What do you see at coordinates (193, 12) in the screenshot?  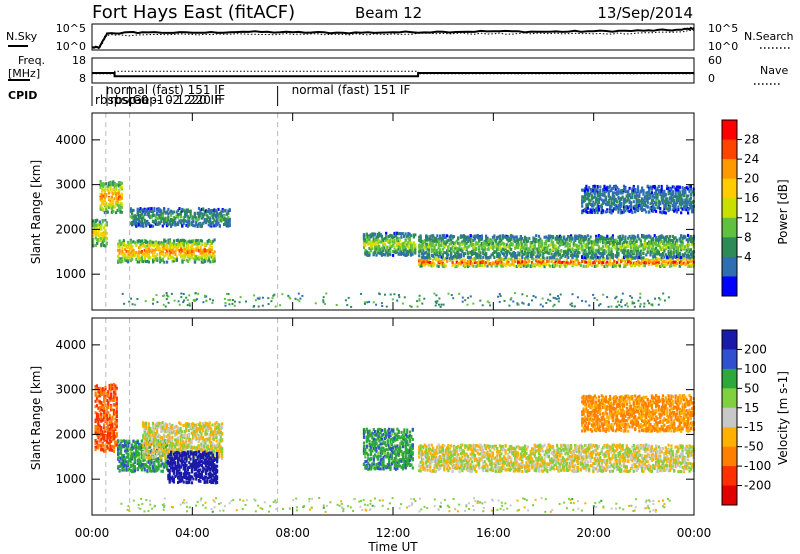 I see `radar-title: Fort Hays East (fitACF)` at bounding box center [193, 12].